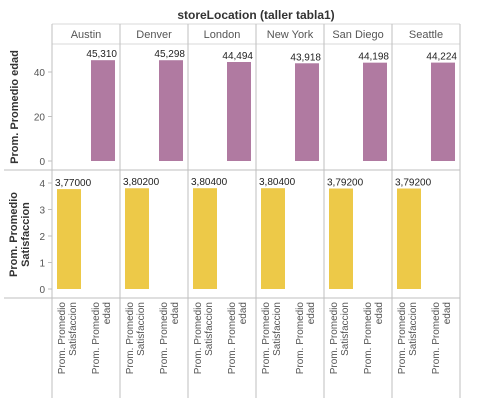 This screenshot has width=480, height=409. I want to click on y-tick-label: 3, so click(42, 211).